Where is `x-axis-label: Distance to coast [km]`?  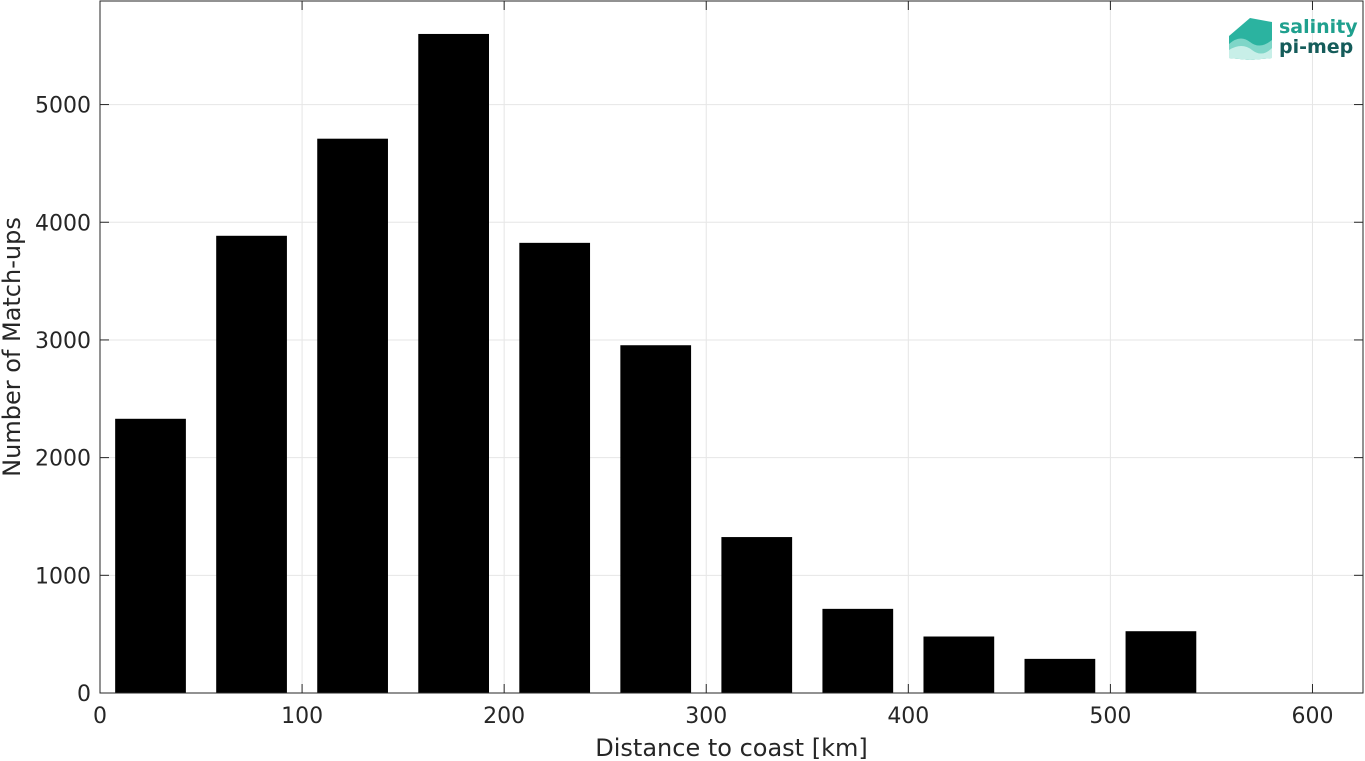
x-axis-label: Distance to coast [km] is located at coordinates (731, 747).